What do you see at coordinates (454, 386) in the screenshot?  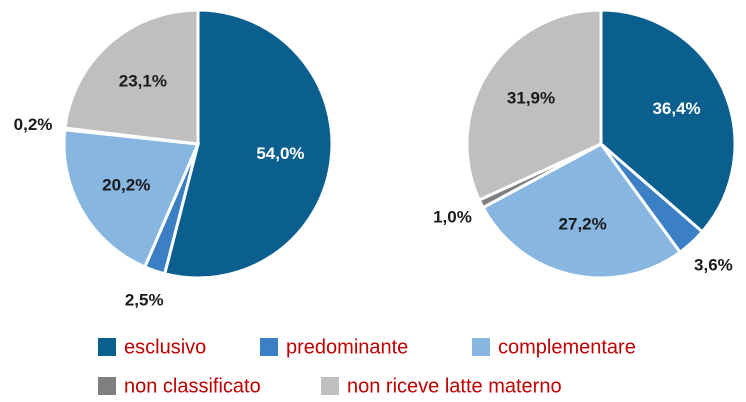 I see `legend-label: non riceve latte materno` at bounding box center [454, 386].